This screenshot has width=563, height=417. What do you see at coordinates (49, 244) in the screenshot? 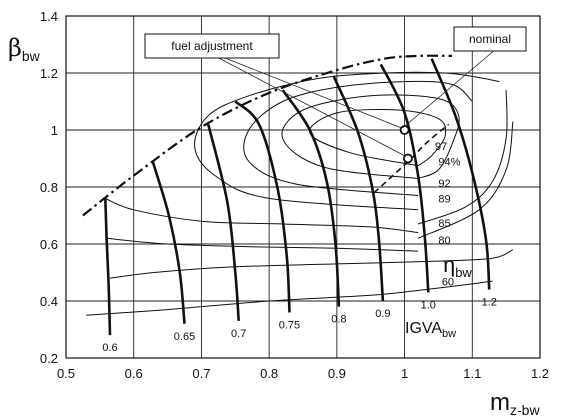
I see `y-tick-label: 0.6` at bounding box center [49, 244].